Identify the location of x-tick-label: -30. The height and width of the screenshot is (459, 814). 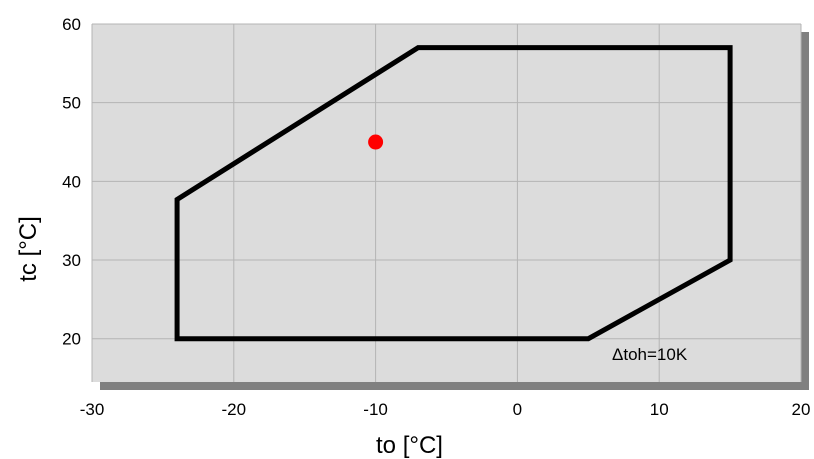
(92, 409).